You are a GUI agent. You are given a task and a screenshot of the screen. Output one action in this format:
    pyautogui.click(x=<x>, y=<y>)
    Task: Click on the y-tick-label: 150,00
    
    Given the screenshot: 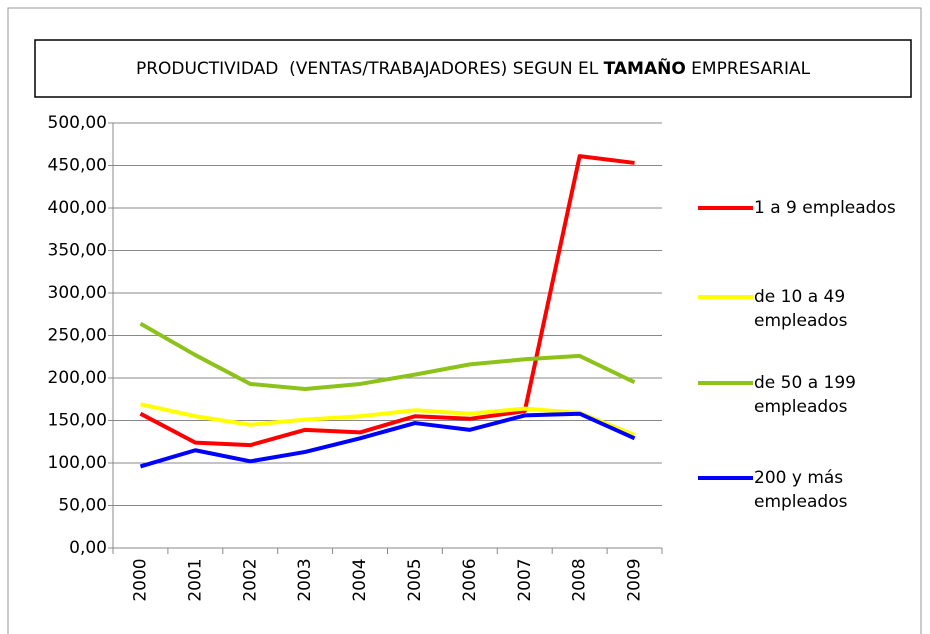 What is the action you would take?
    pyautogui.click(x=77, y=421)
    